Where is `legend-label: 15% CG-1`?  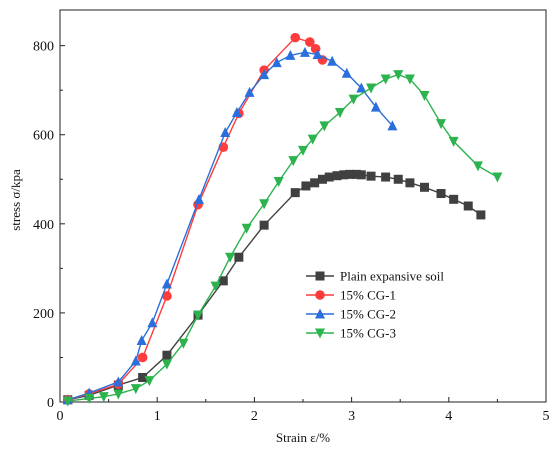 legend-label: 15% CG-1 is located at coordinates (368, 295).